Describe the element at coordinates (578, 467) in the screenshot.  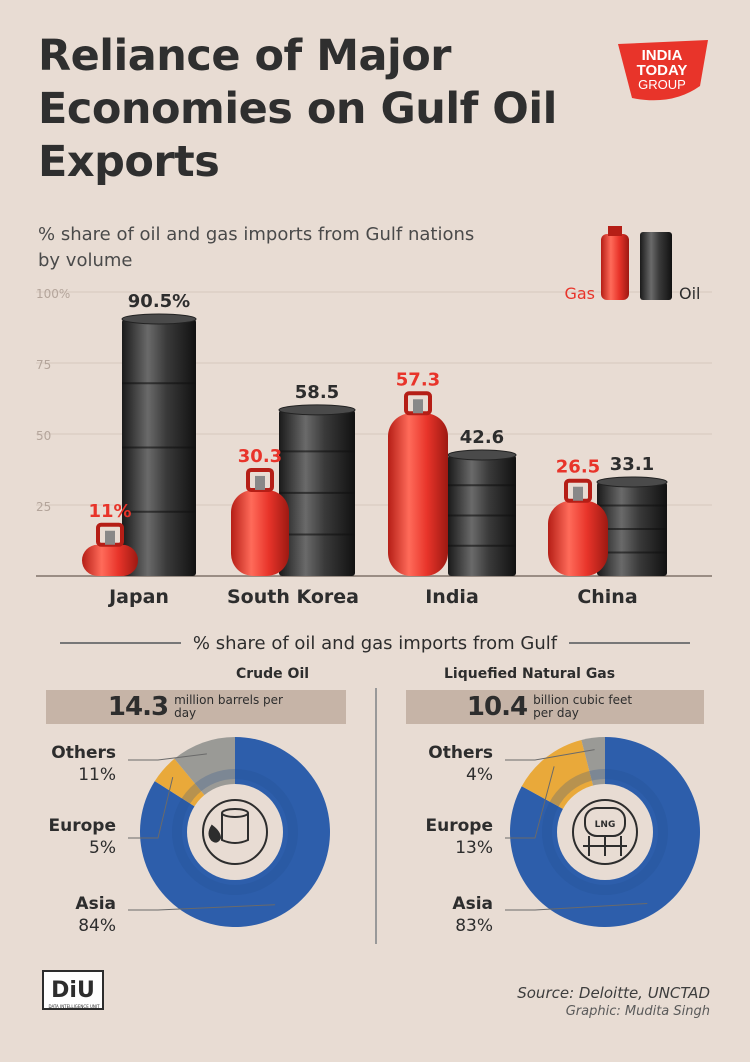
I see `gas-value-label: 26.5` at that location.